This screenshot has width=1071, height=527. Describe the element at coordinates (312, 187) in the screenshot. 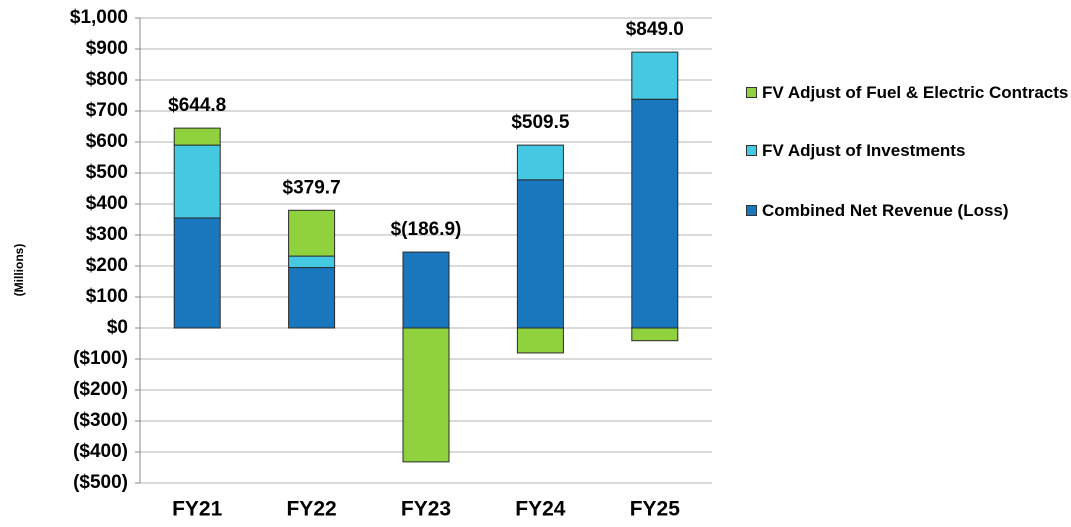

I see `total-label: $379.7` at that location.